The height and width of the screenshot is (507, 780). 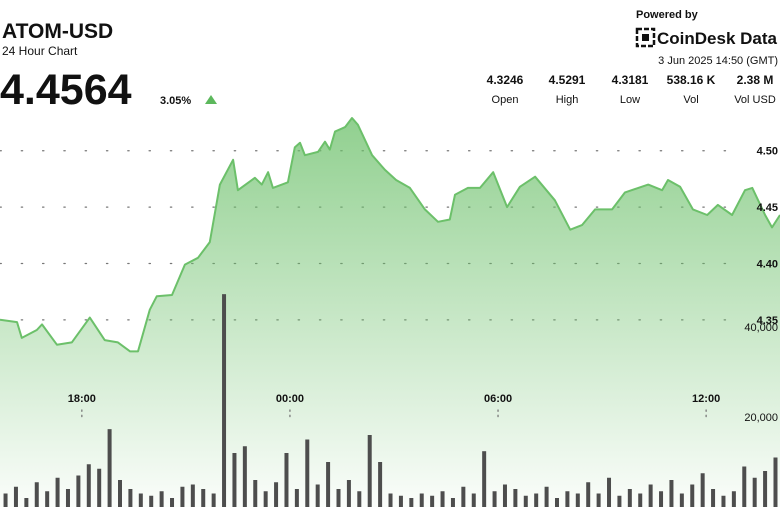 I want to click on brand-logo, so click(x=645, y=37).